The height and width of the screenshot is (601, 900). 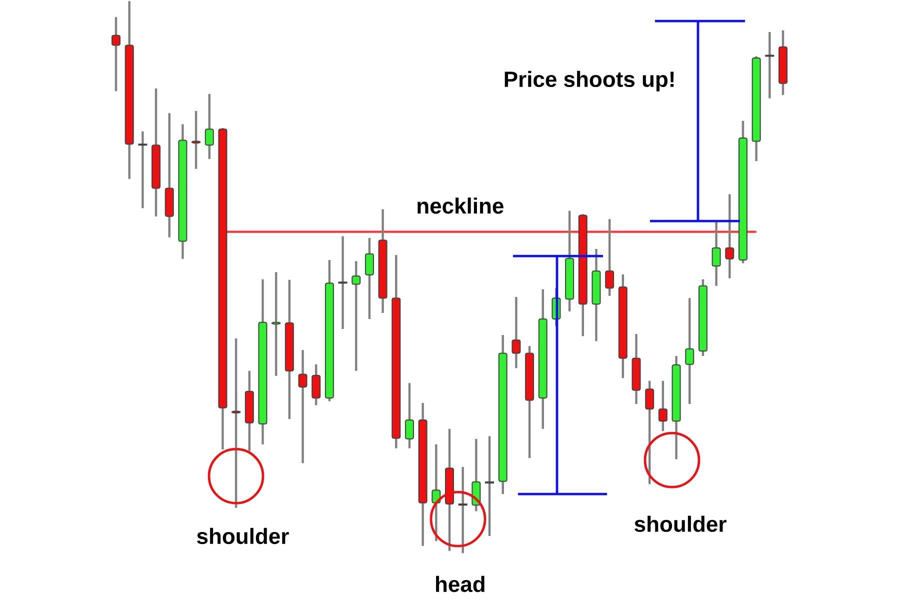 What do you see at coordinates (460, 584) in the screenshot?
I see `text: head` at bounding box center [460, 584].